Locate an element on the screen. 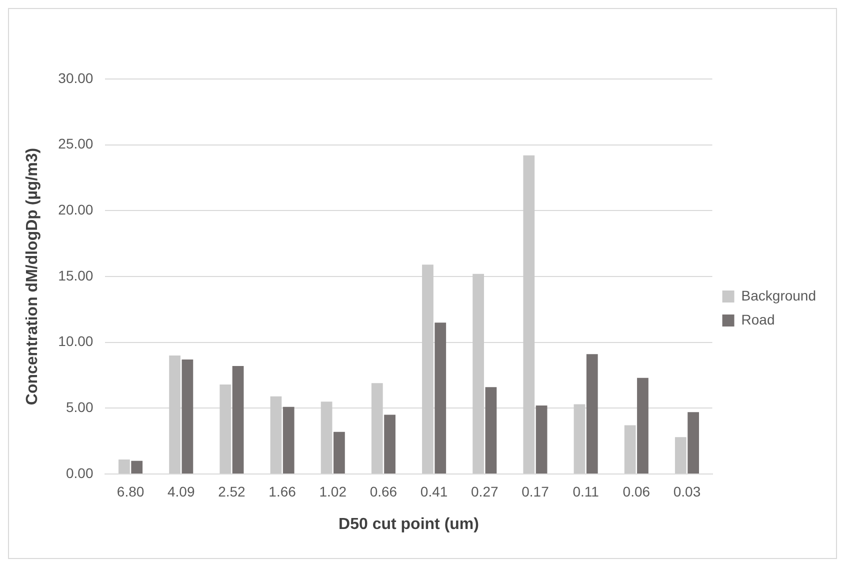 This screenshot has height=565, width=845. x-tick-label: 2.52 is located at coordinates (232, 491).